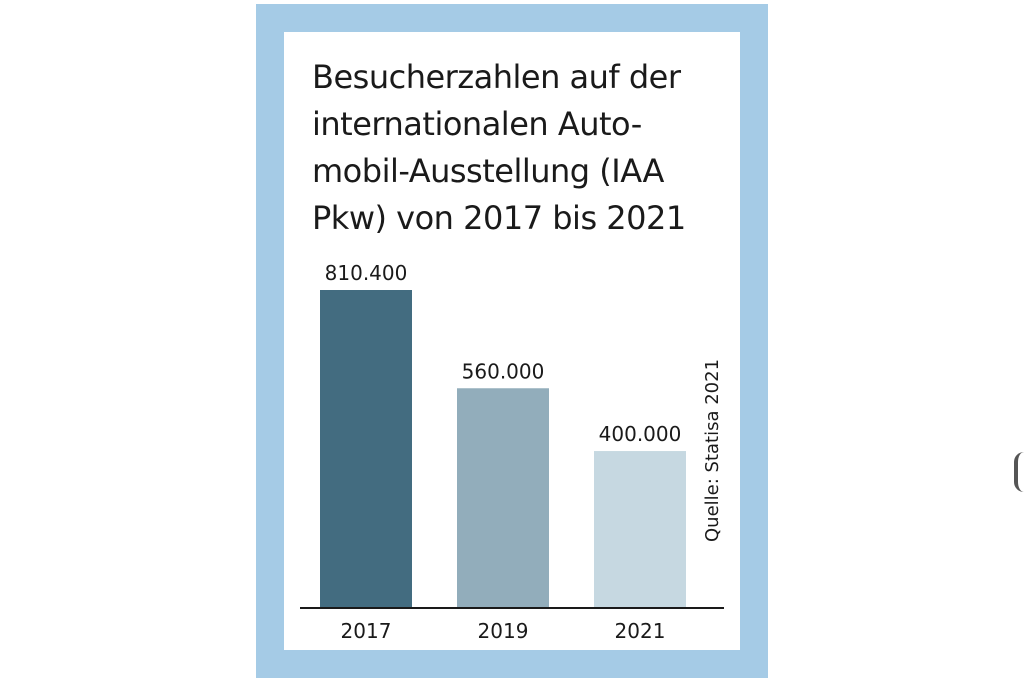 This screenshot has height=682, width=1024. Describe the element at coordinates (503, 631) in the screenshot. I see `x-tick-label-2019: 2019` at that location.